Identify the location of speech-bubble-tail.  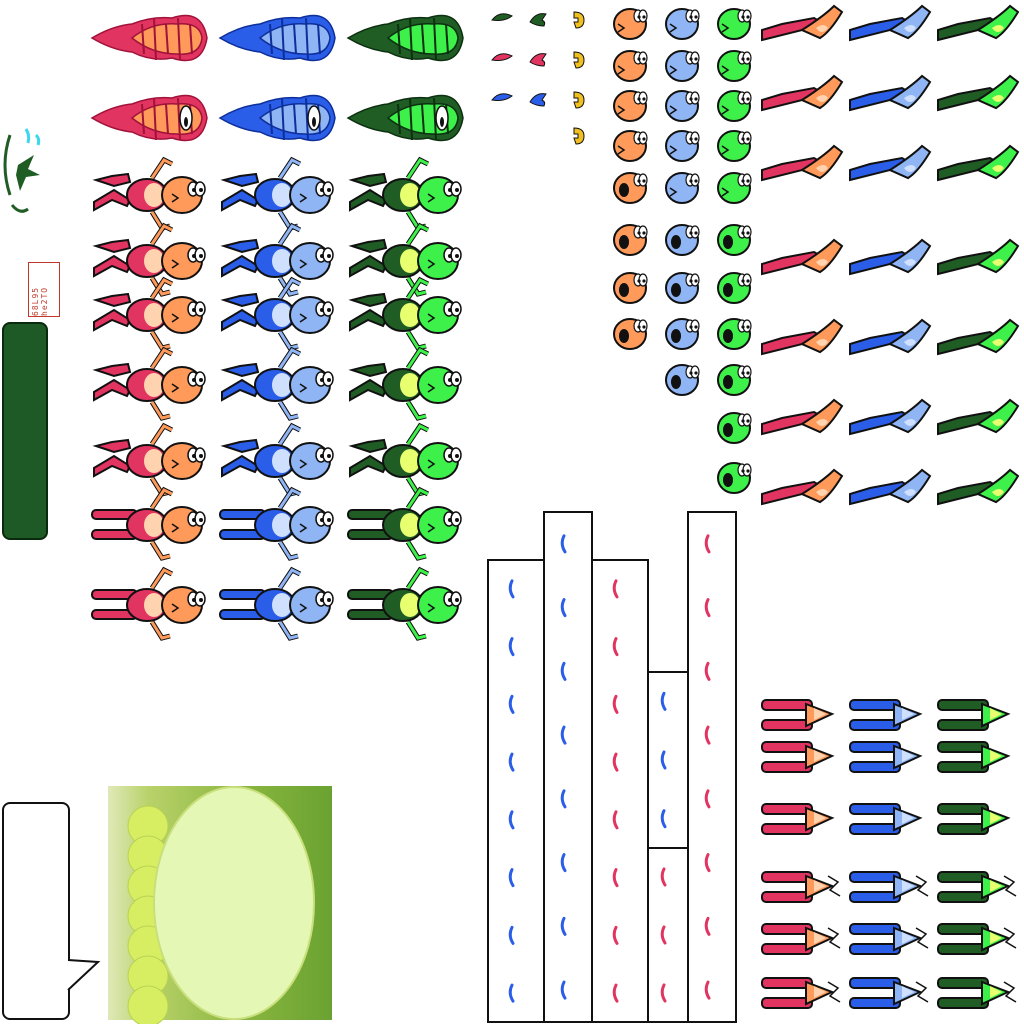
(84, 975).